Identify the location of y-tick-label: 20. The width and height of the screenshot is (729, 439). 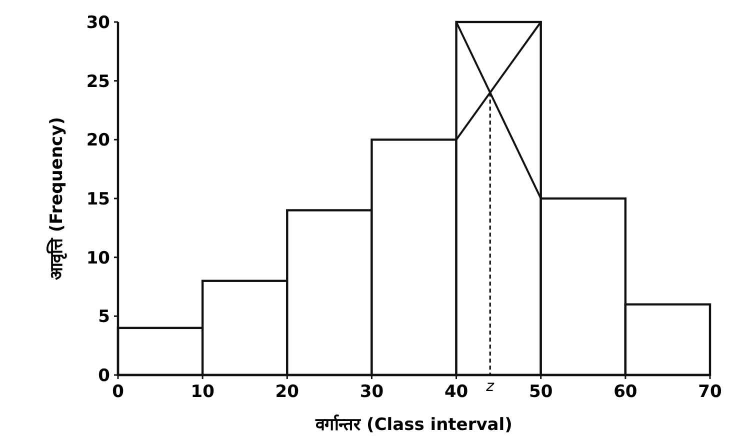
(98, 140).